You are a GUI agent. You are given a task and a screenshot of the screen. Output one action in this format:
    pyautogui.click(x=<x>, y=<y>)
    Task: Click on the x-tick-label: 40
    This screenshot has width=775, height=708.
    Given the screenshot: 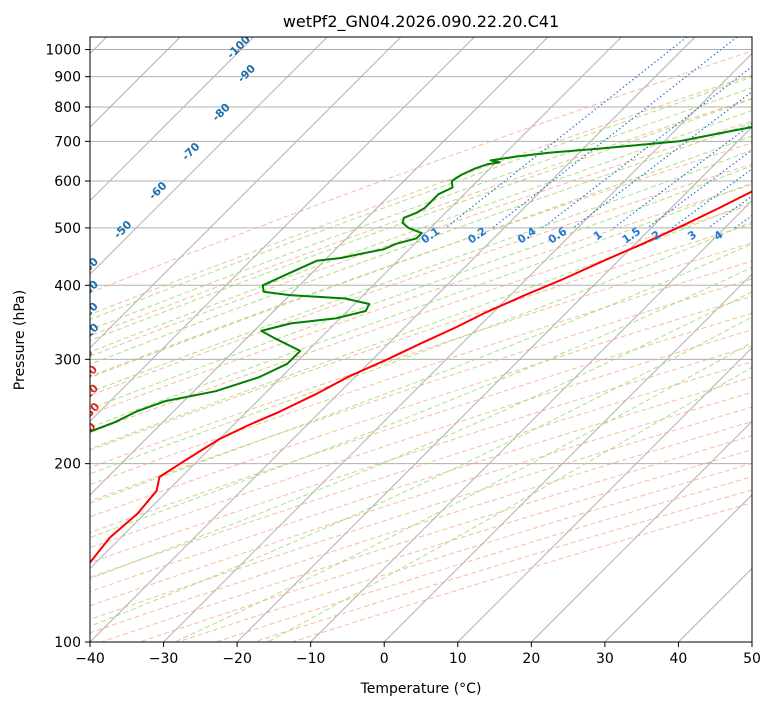 What is the action you would take?
    pyautogui.click(x=679, y=659)
    